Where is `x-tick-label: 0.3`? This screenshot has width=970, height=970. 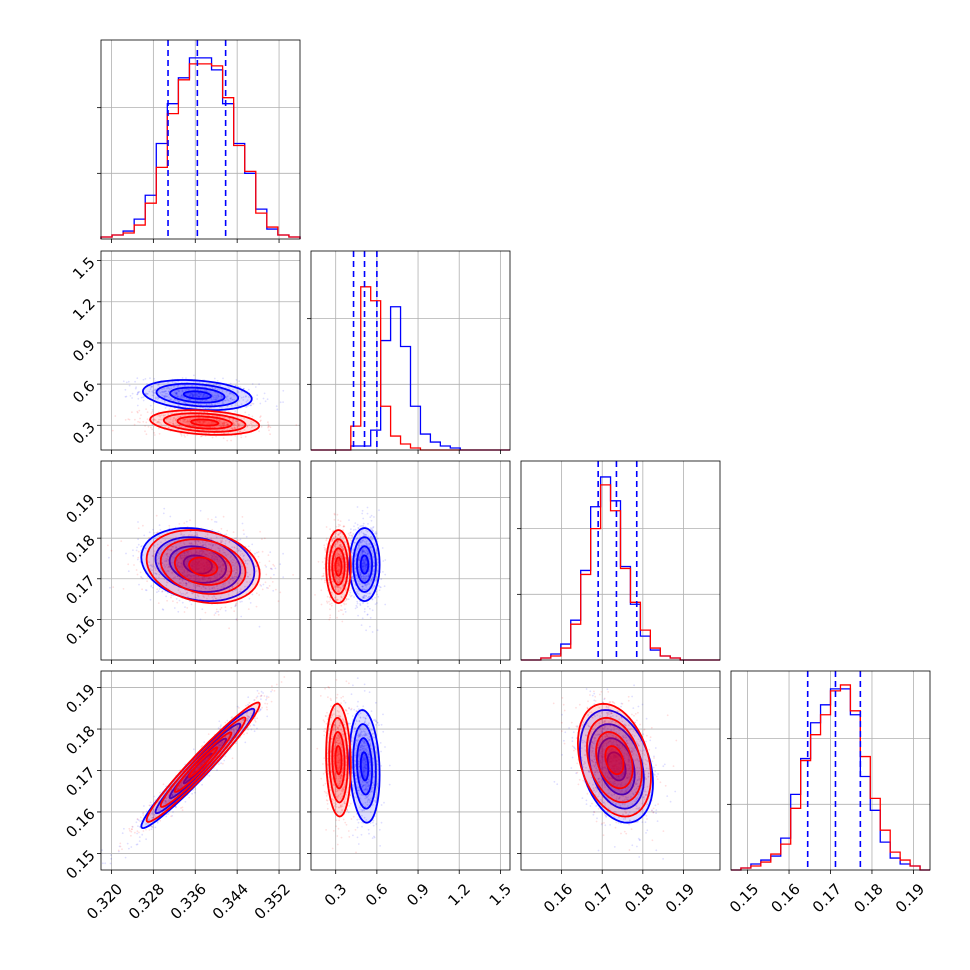
x-tick-label: 0.3 is located at coordinates (336, 895).